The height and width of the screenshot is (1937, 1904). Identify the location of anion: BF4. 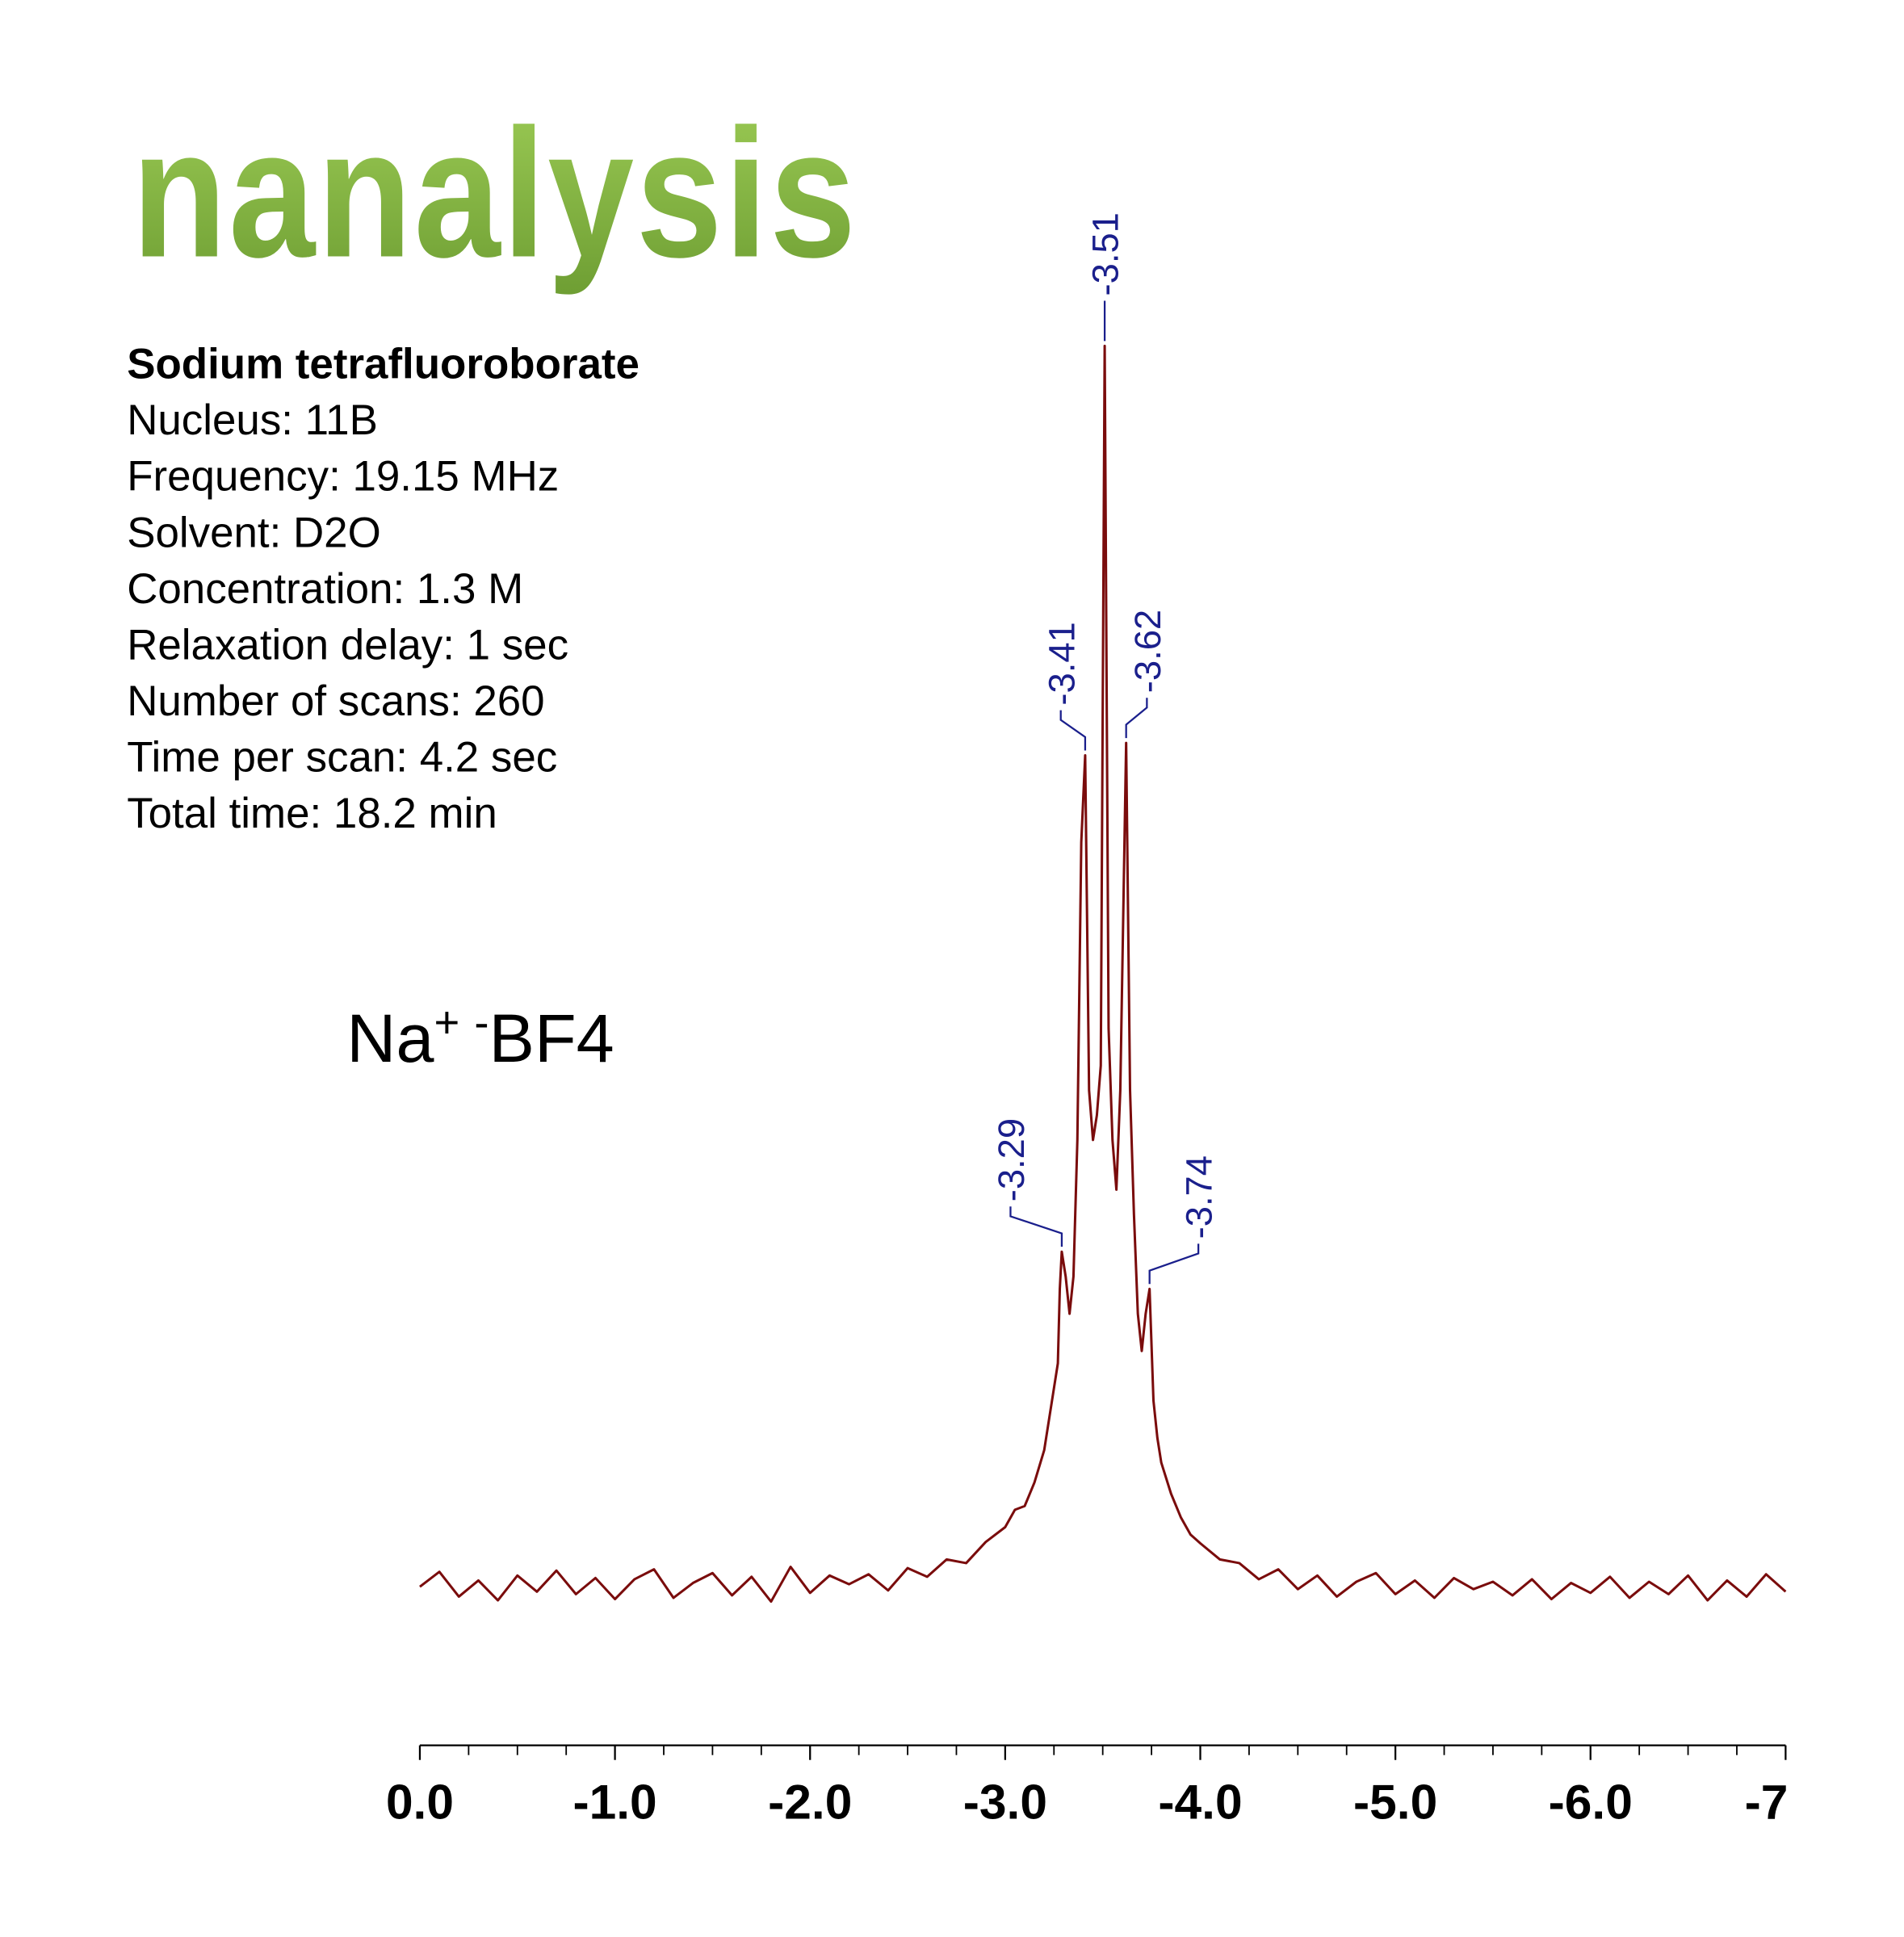
(551, 1038).